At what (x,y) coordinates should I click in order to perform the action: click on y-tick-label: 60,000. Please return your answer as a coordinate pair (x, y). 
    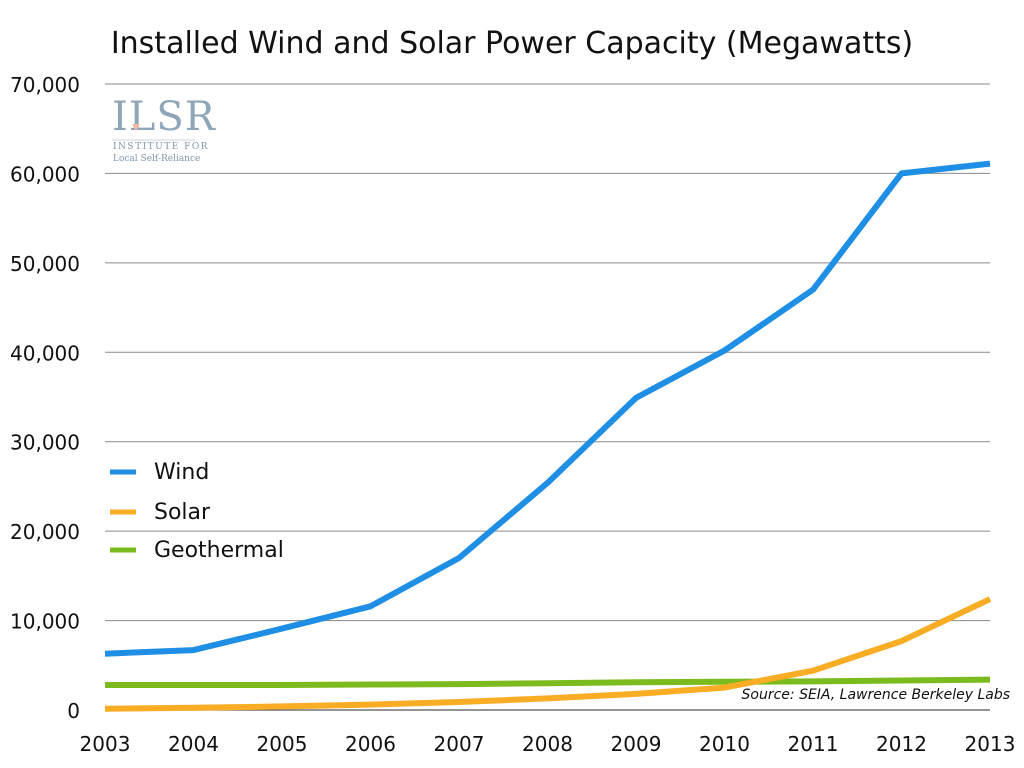
    Looking at the image, I should click on (45, 174).